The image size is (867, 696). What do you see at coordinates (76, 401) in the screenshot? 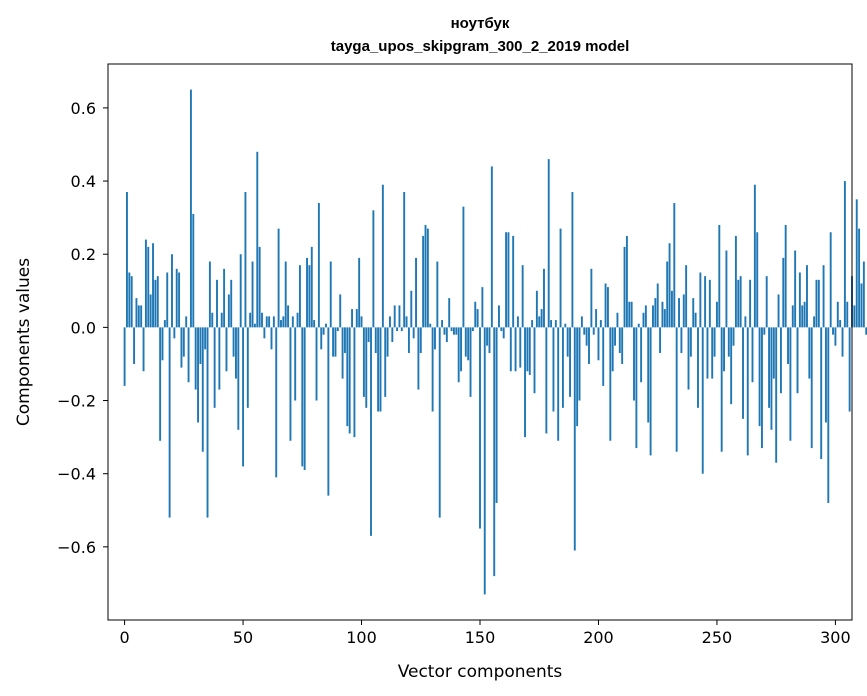
I see `y-tick-label: −0.2` at bounding box center [76, 401].